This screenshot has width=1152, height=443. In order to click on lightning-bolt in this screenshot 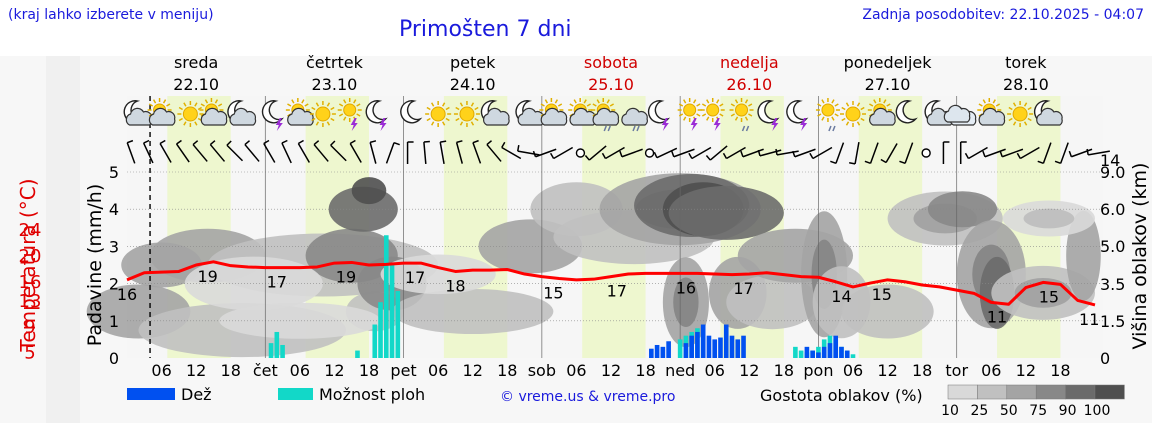, I will do `click(279, 124)`.